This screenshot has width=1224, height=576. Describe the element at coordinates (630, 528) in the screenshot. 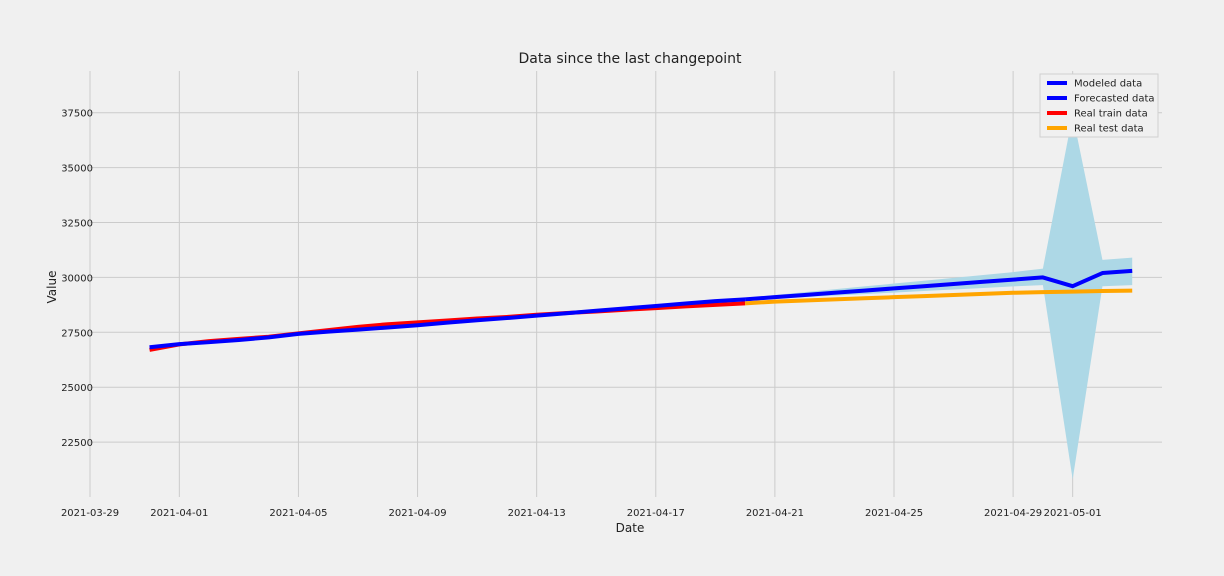

I see `x-axis-label: Date` at that location.